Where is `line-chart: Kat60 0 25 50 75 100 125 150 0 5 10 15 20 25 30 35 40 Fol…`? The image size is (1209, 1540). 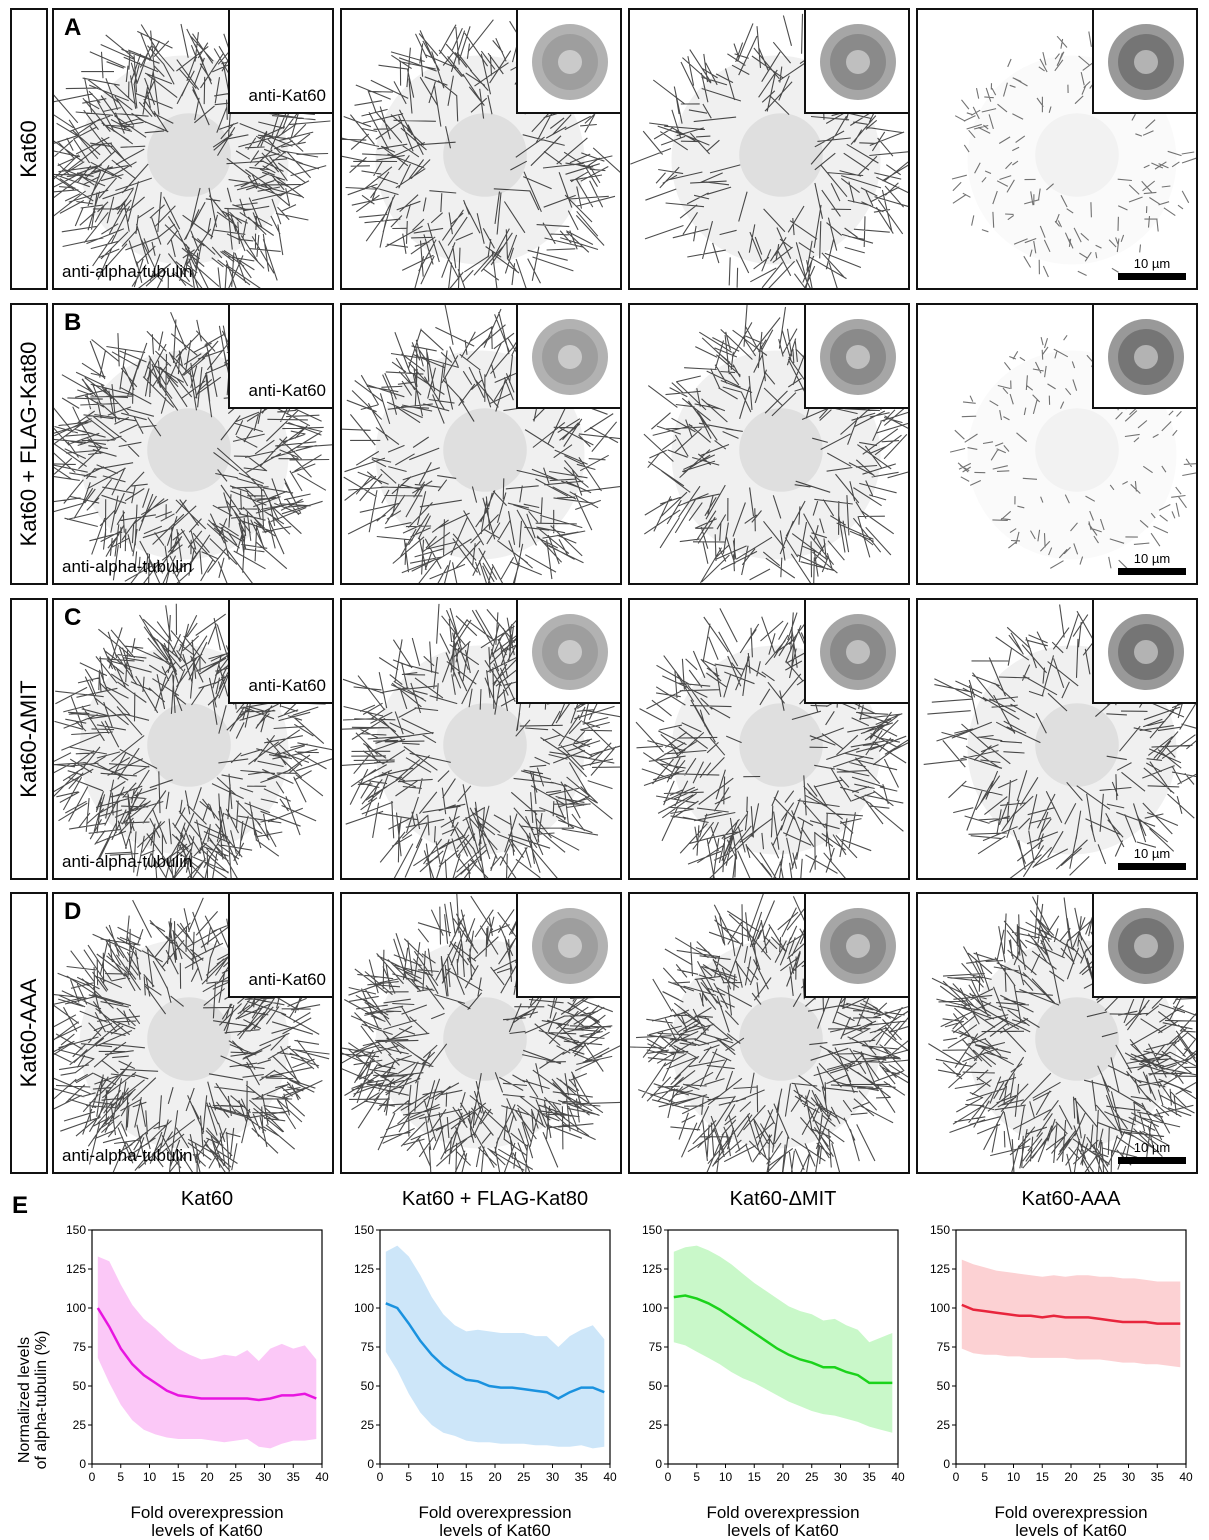
line-chart: Kat60 0 25 50 75 100 125 150 0 5 10 15 20 25 30 35 40 Fol… is located at coordinates (187, 1364).